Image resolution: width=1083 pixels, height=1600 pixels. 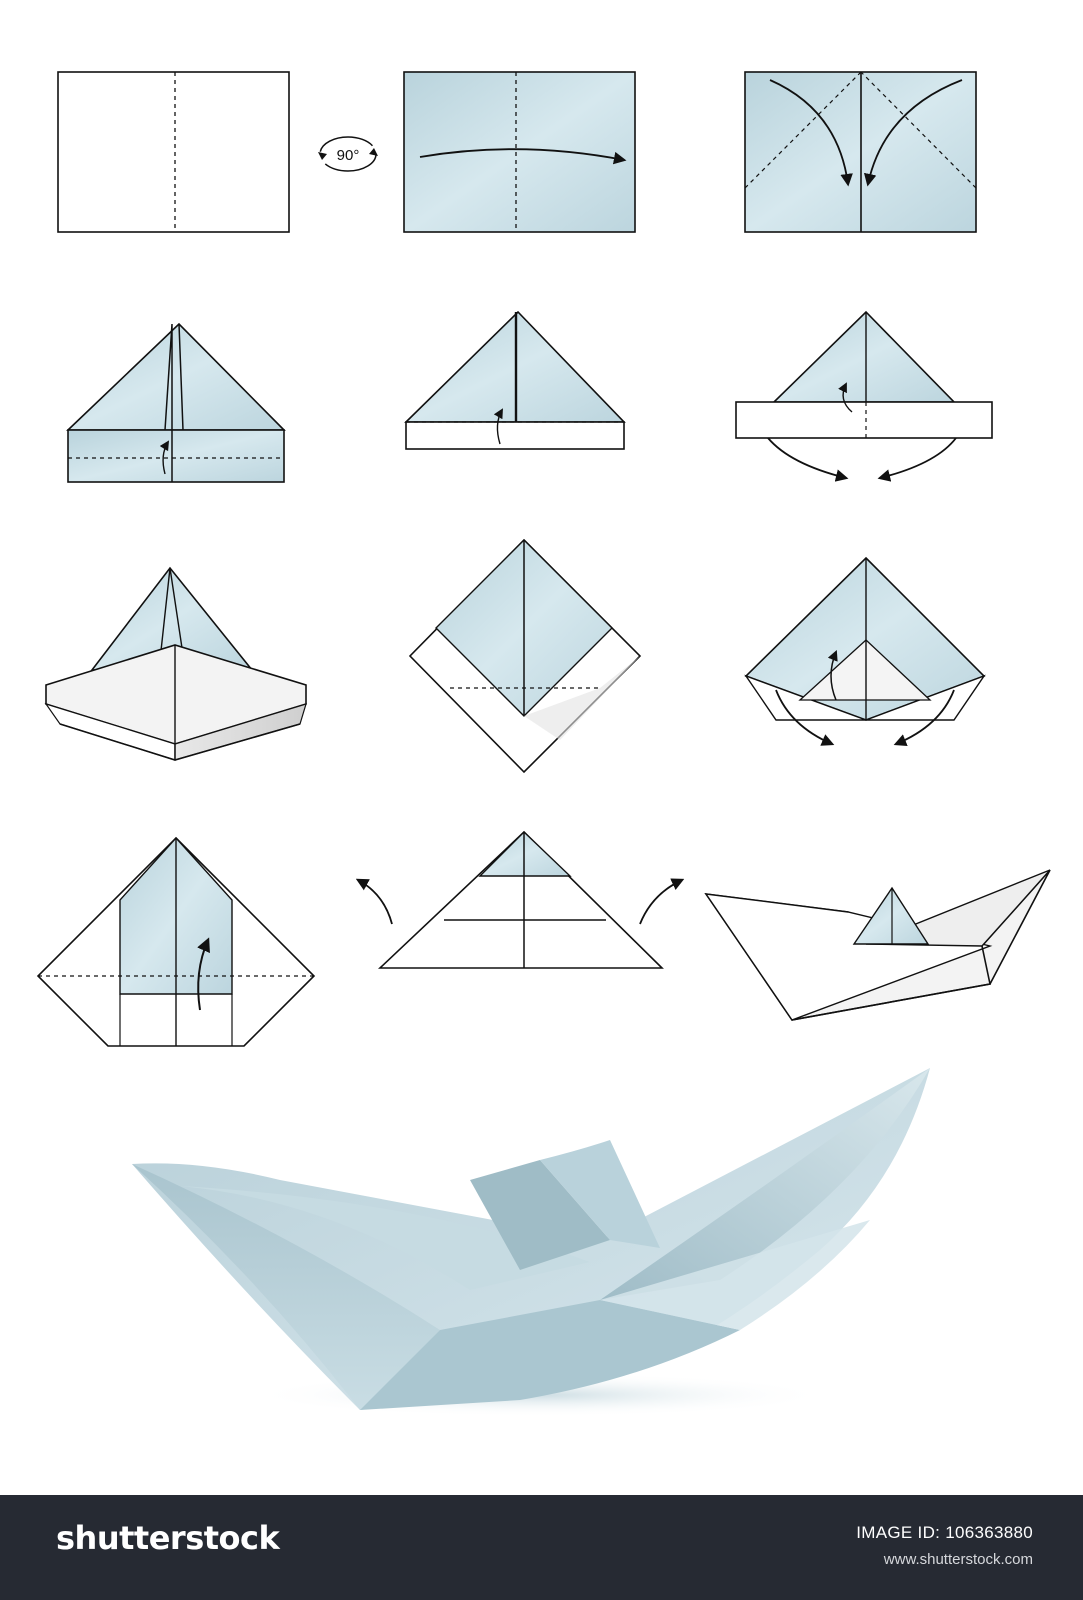 I want to click on step-1-paper-sheet, so click(x=173, y=152).